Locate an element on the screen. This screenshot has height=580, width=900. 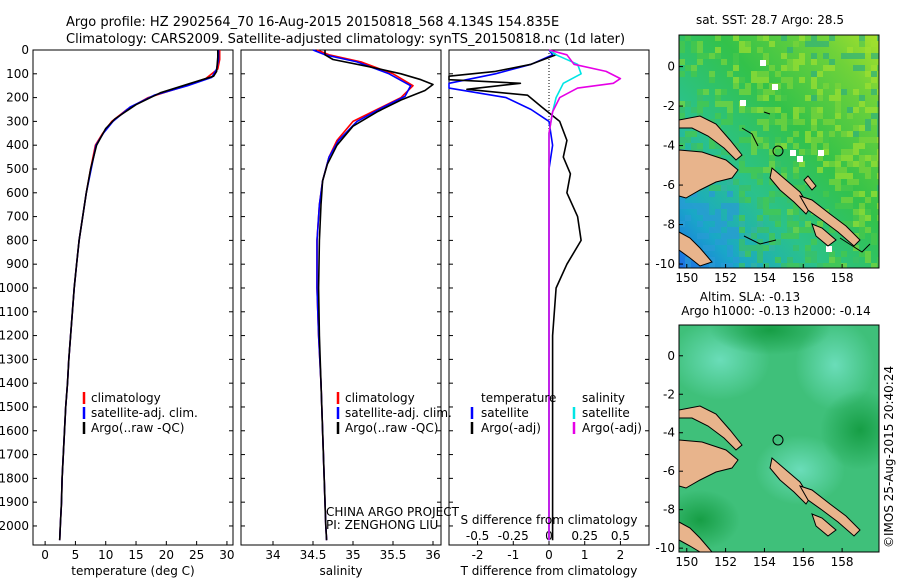
y-tick-label: 300 is located at coordinates (17, 121).